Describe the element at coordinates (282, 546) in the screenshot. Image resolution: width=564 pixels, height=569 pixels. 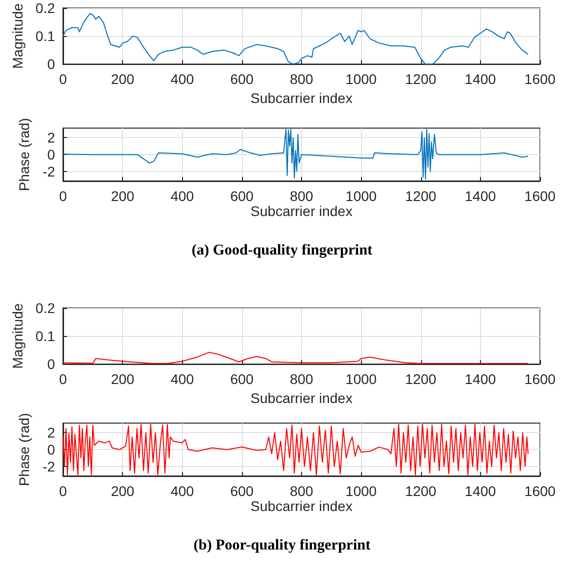
I see `text: (b) Poor-quality fingerprint` at that location.